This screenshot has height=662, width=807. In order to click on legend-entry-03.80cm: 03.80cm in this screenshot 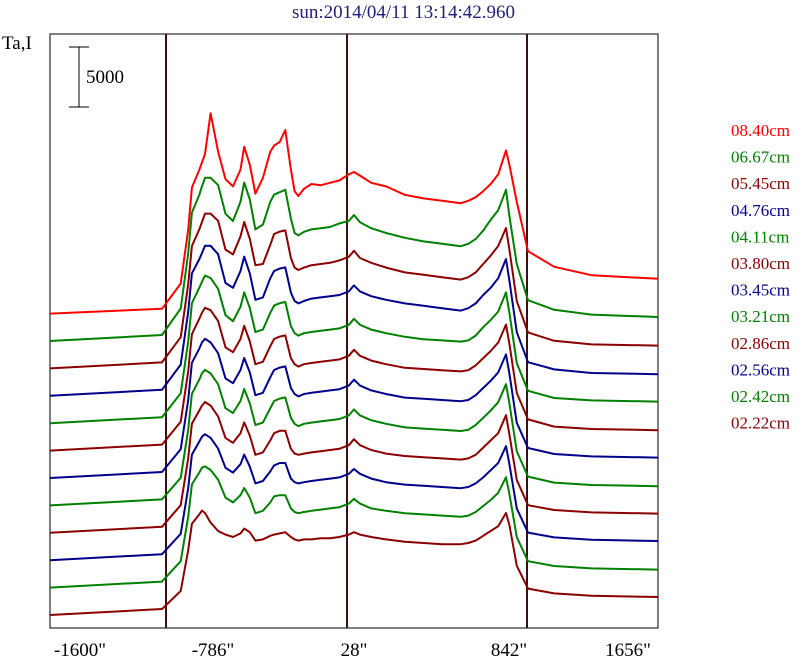, I will do `click(760, 263)`.